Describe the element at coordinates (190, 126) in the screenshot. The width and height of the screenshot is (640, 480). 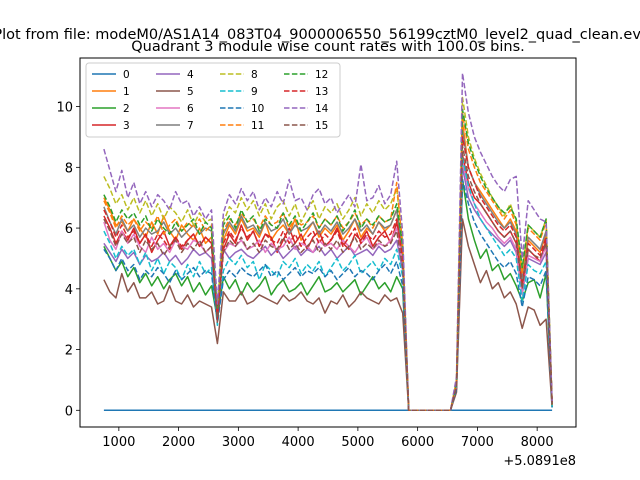
I see `legend-label-7: 7` at that location.